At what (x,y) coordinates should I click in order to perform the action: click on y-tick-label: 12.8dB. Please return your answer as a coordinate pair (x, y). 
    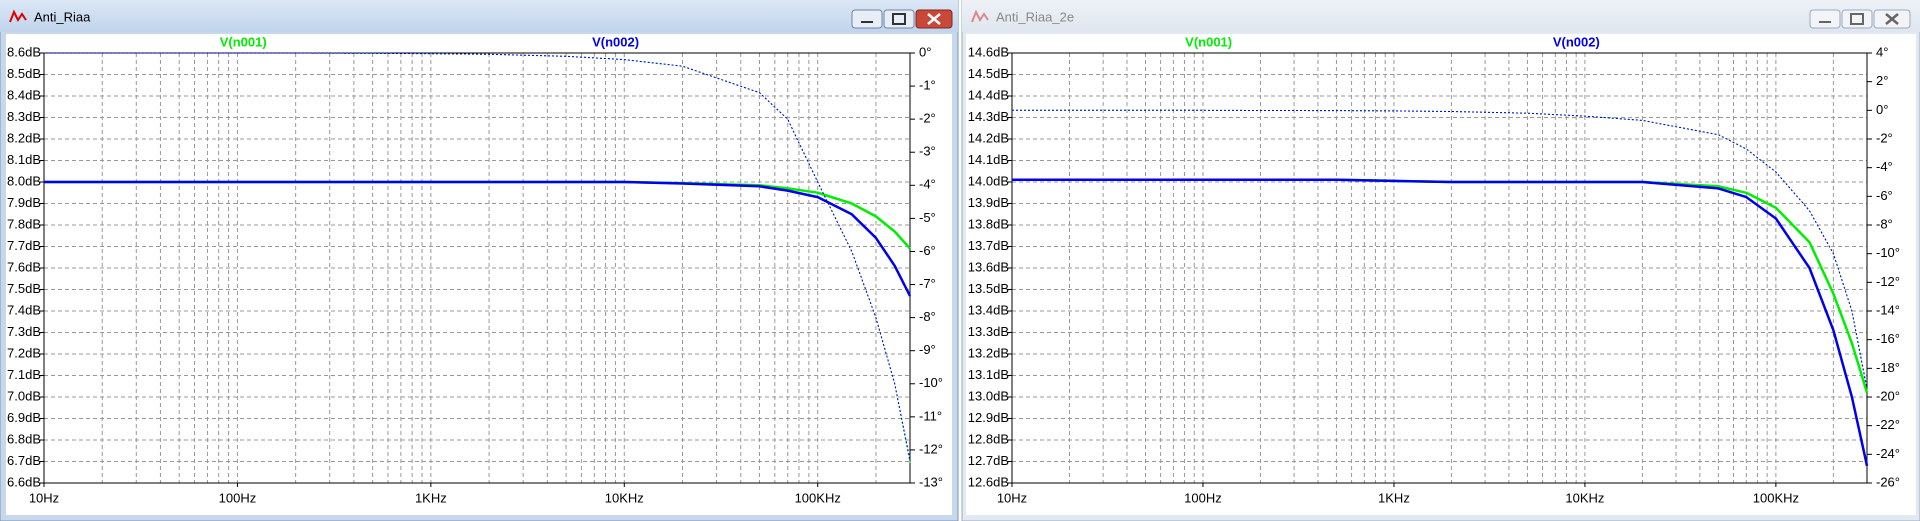
    Looking at the image, I should click on (988, 438).